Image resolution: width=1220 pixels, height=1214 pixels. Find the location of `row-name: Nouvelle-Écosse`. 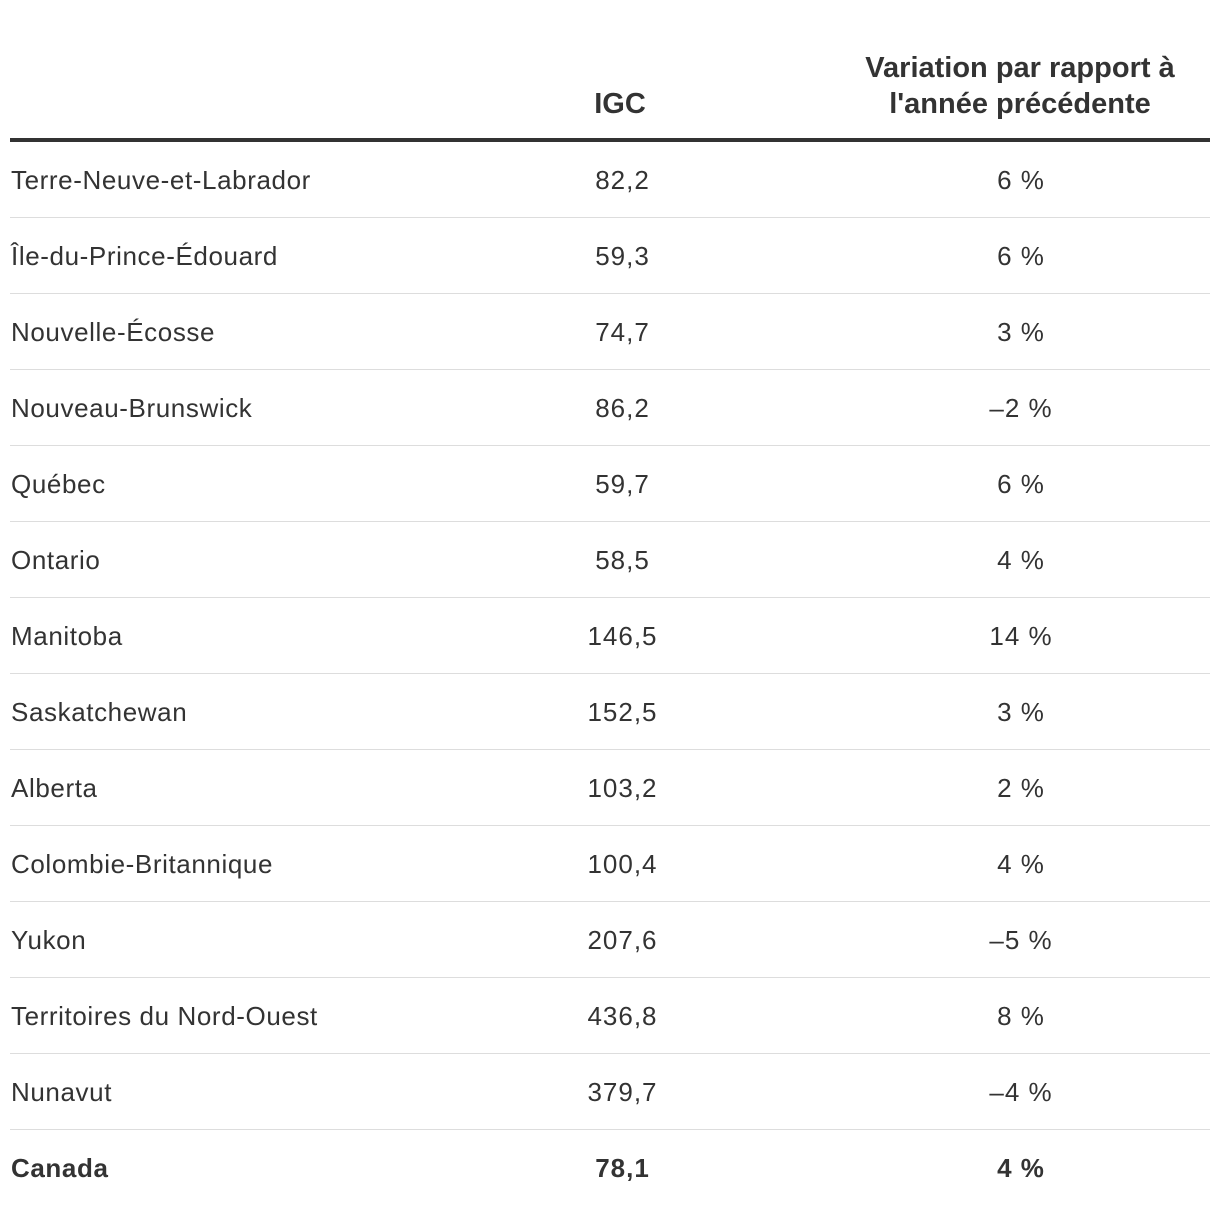

row-name: Nouvelle-Écosse is located at coordinates (113, 332).